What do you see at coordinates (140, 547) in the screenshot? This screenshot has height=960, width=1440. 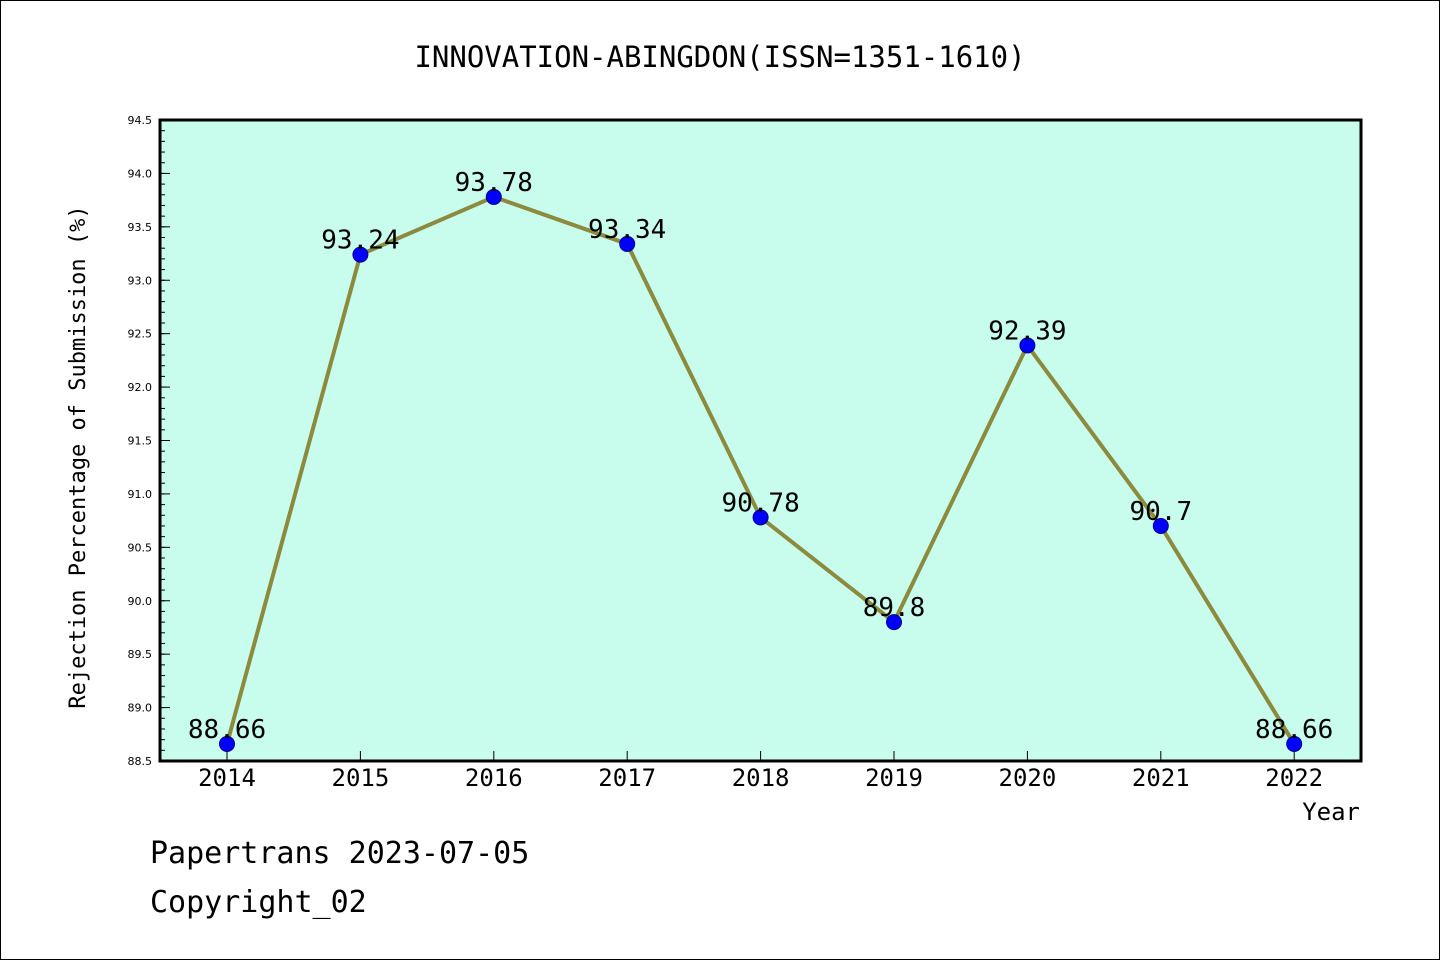 I see `y-tick-label: 90.5` at bounding box center [140, 547].